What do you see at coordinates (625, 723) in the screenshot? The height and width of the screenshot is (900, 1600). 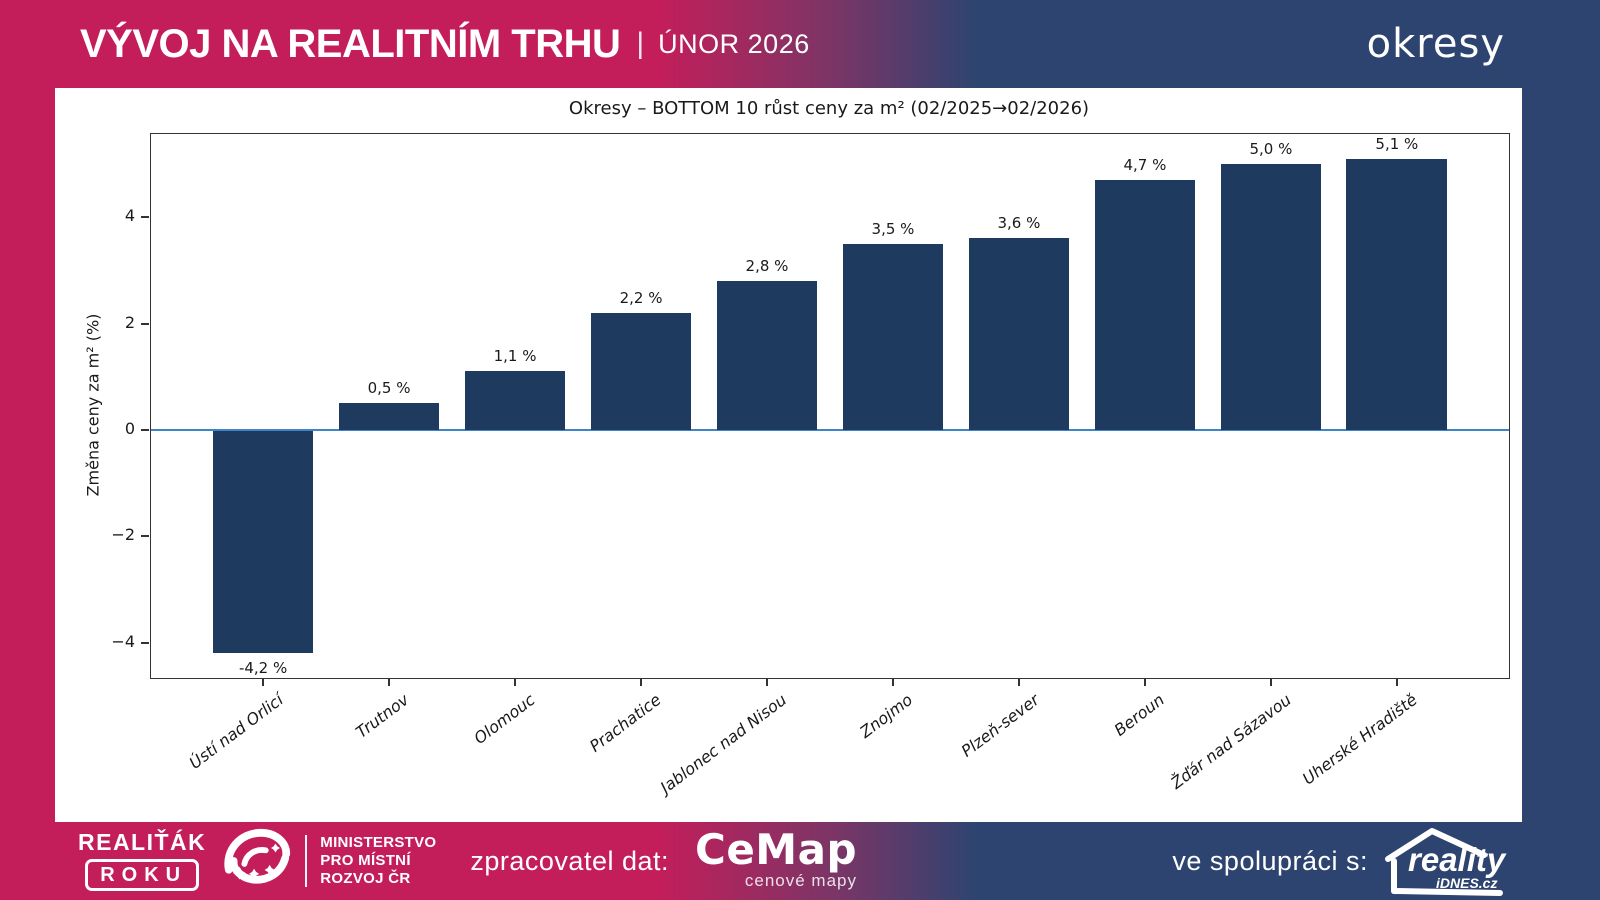 I see `x-tick-label: Prachatice` at bounding box center [625, 723].